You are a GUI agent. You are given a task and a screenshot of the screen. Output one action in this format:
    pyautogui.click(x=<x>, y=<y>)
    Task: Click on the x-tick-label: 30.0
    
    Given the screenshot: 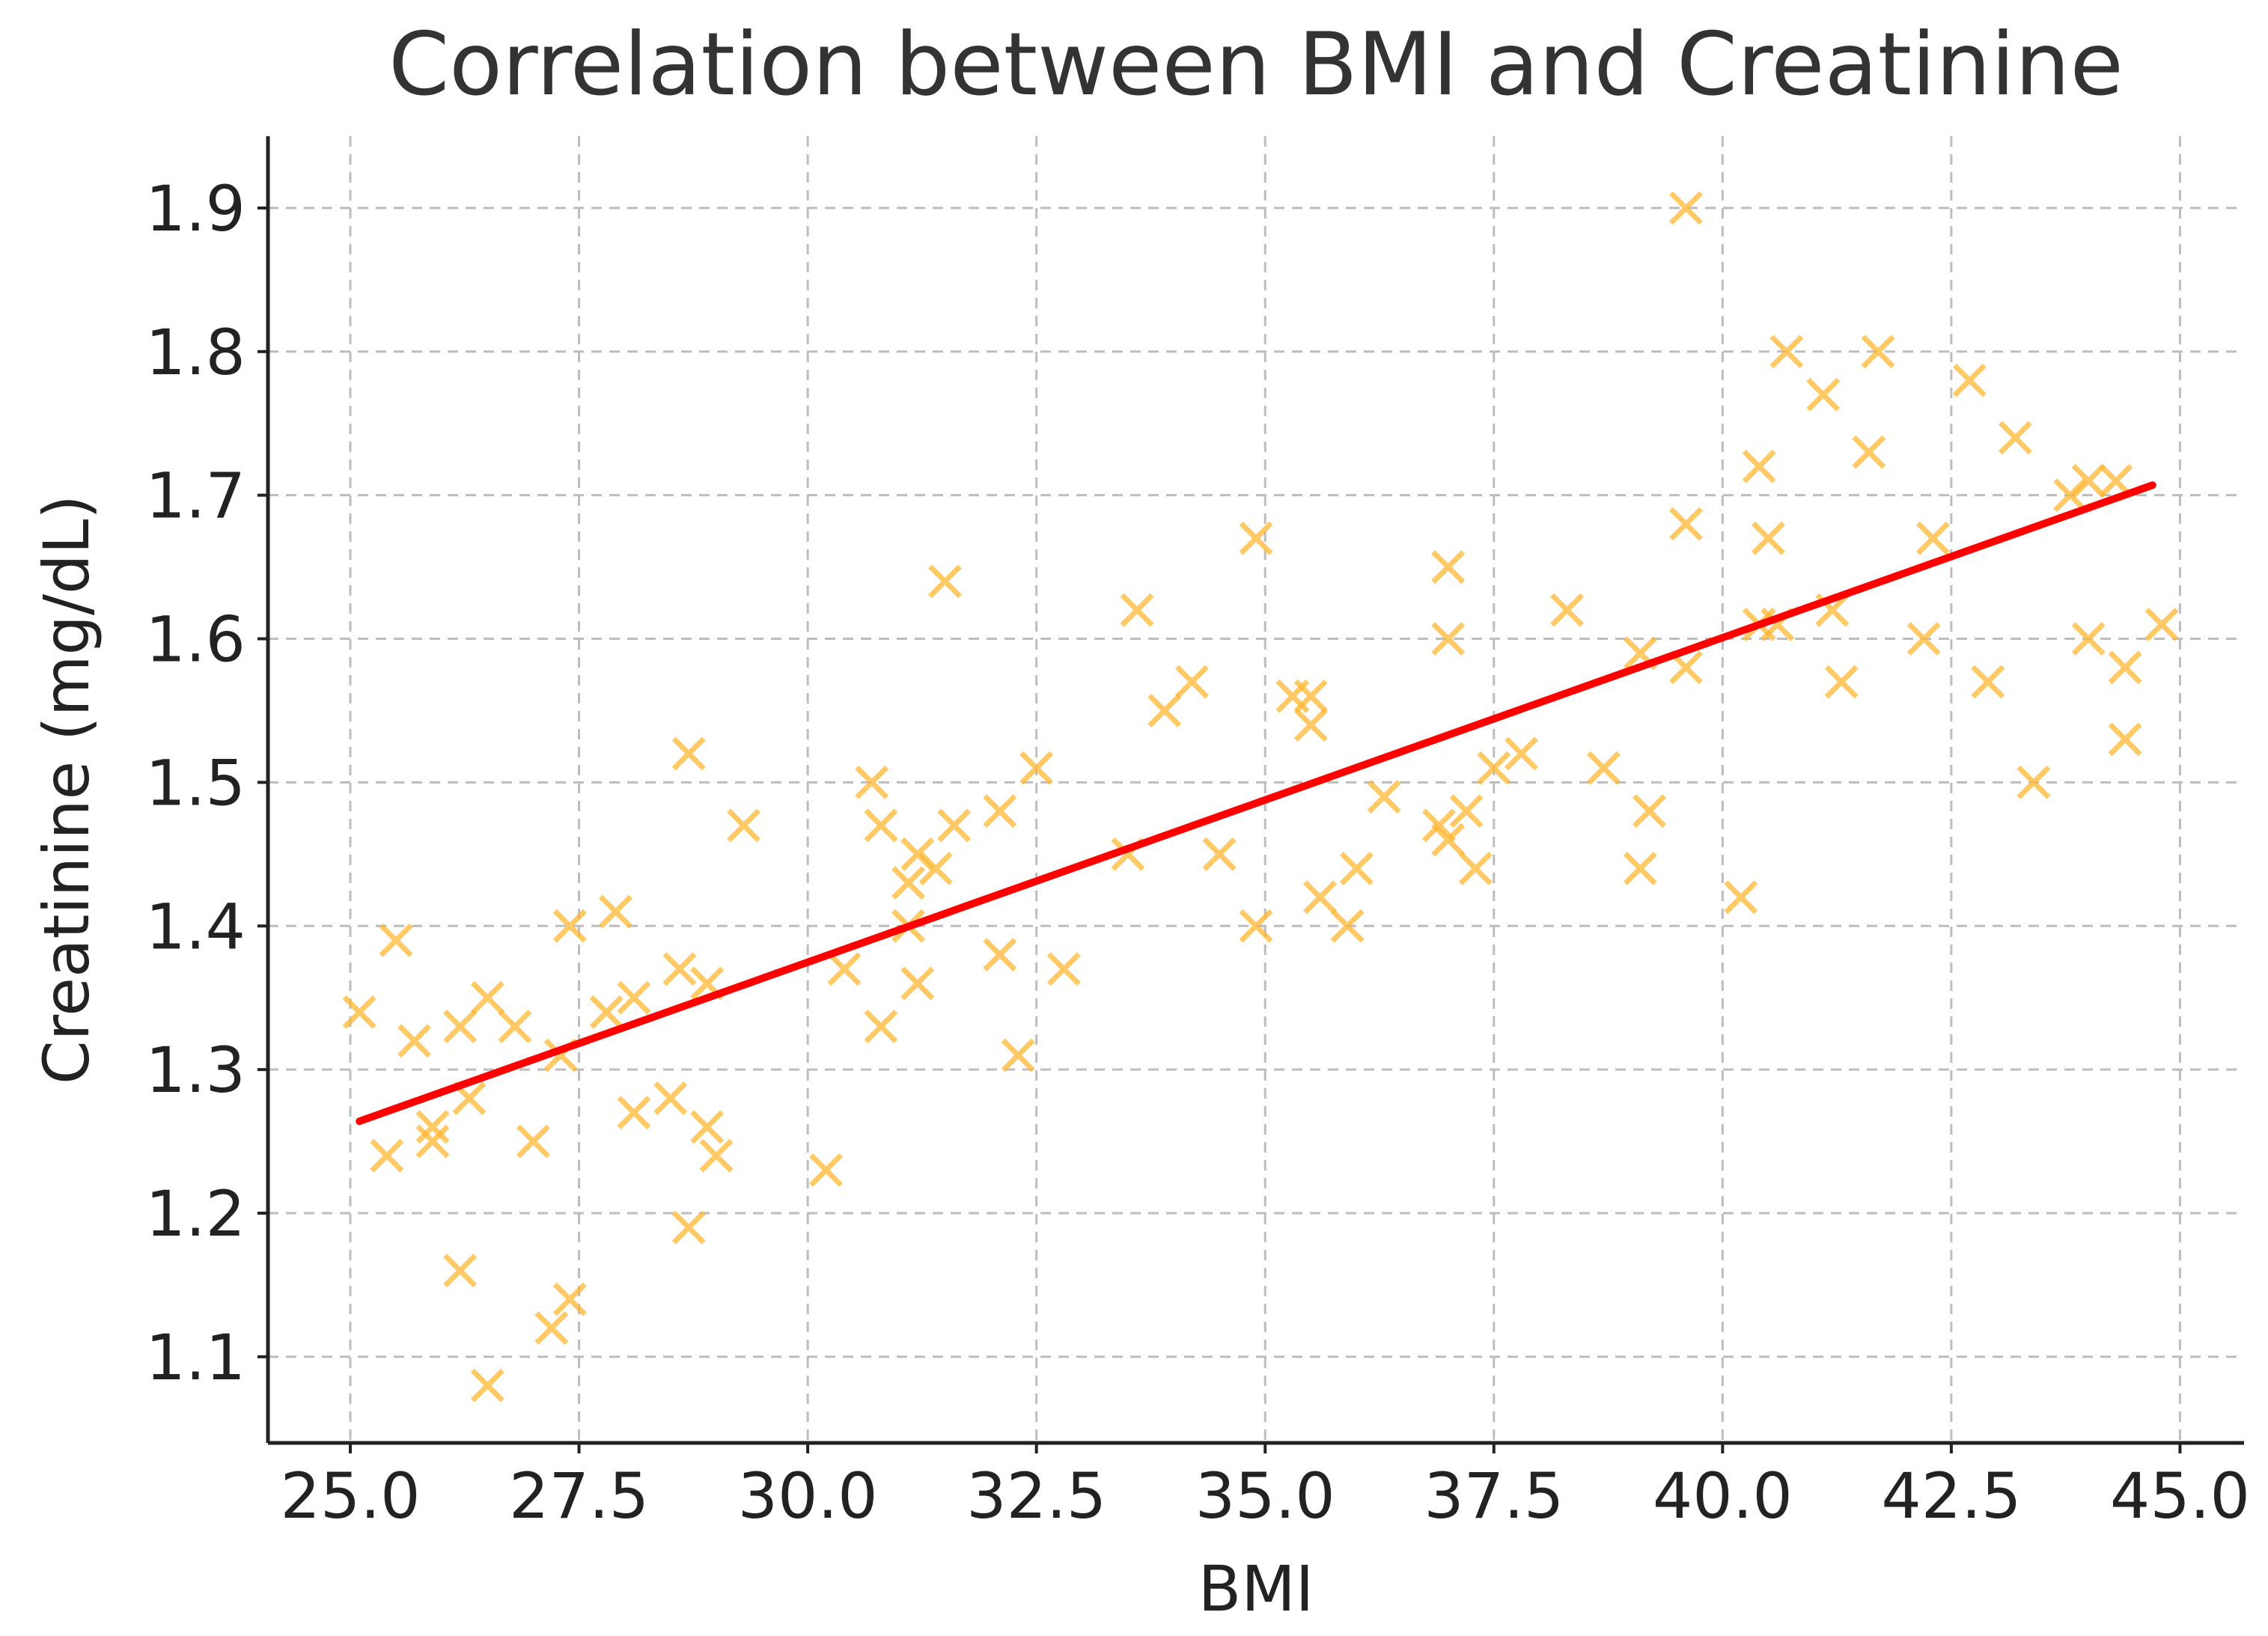 What is the action you would take?
    pyautogui.click(x=808, y=1496)
    